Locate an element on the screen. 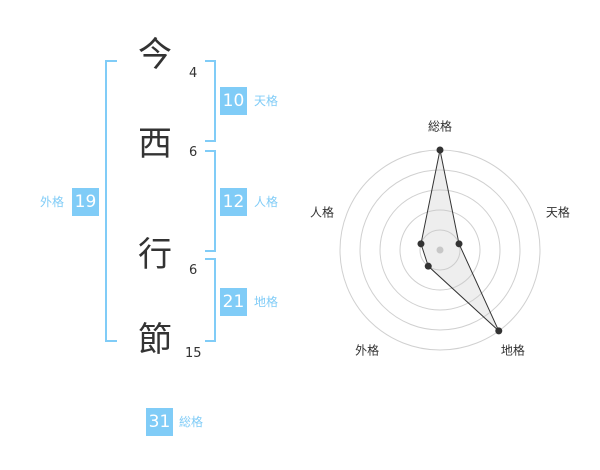 Image resolution: width=600 pixels, height=470 pixels. jinkaku-value: 12 is located at coordinates (233, 202).